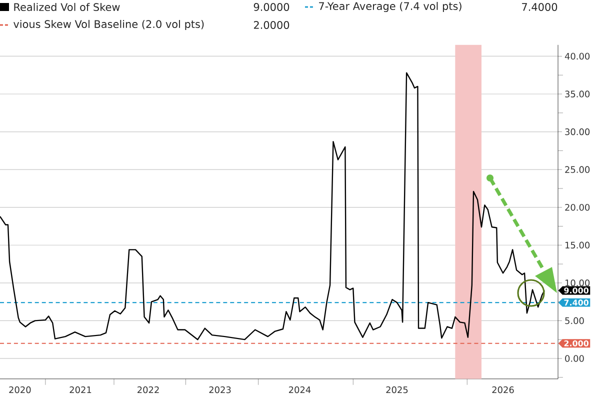 This screenshot has height=394, width=600. What do you see at coordinates (81, 390) in the screenshot?
I see `x-tick-label: 2021` at bounding box center [81, 390].